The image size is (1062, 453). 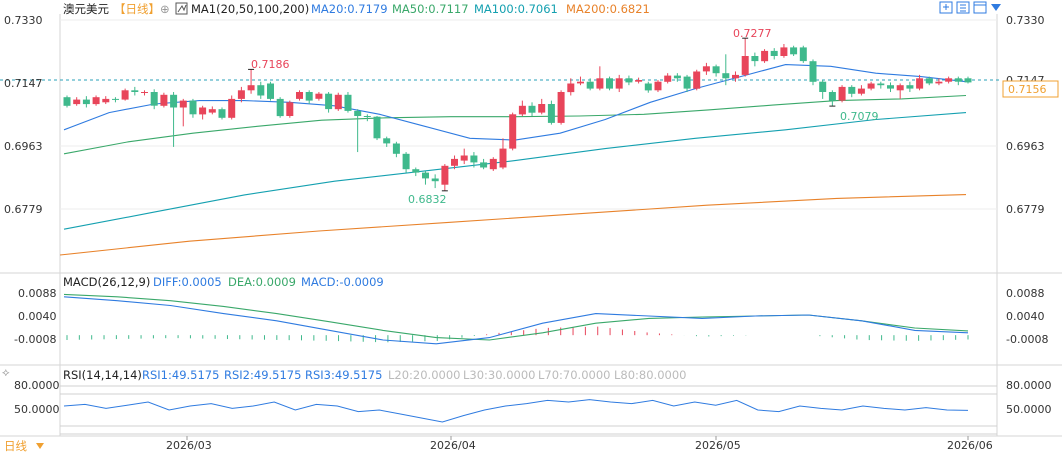 I want to click on rsi-l80-value: L80:80.0000, so click(x=650, y=375).